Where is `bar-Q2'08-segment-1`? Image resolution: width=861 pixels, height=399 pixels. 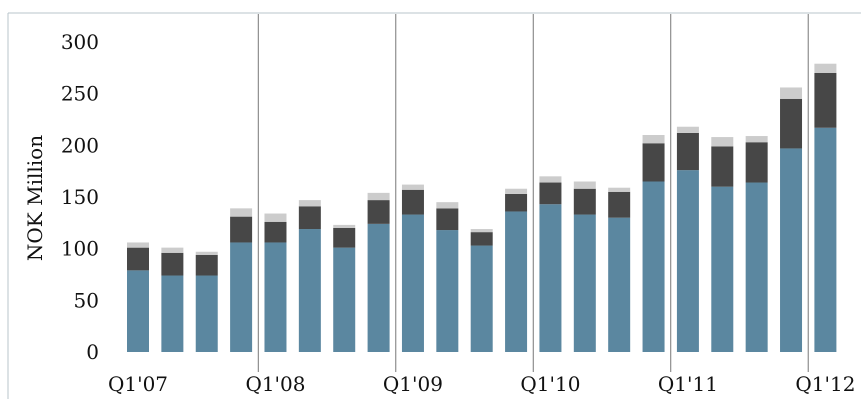
bar-Q2'08-segment-1 is located at coordinates (309, 290).